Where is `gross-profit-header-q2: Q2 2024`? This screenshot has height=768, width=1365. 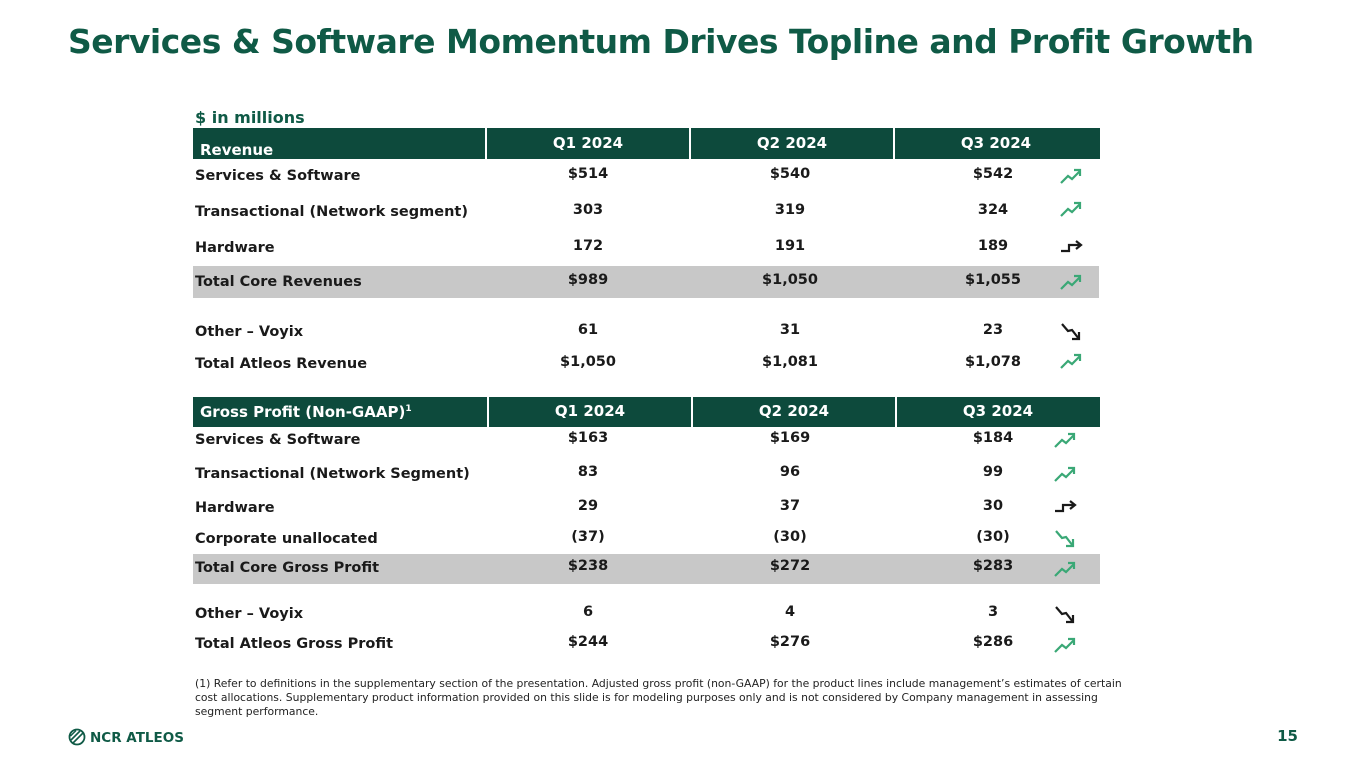
gross-profit-header-q2: Q2 2024 is located at coordinates (794, 411).